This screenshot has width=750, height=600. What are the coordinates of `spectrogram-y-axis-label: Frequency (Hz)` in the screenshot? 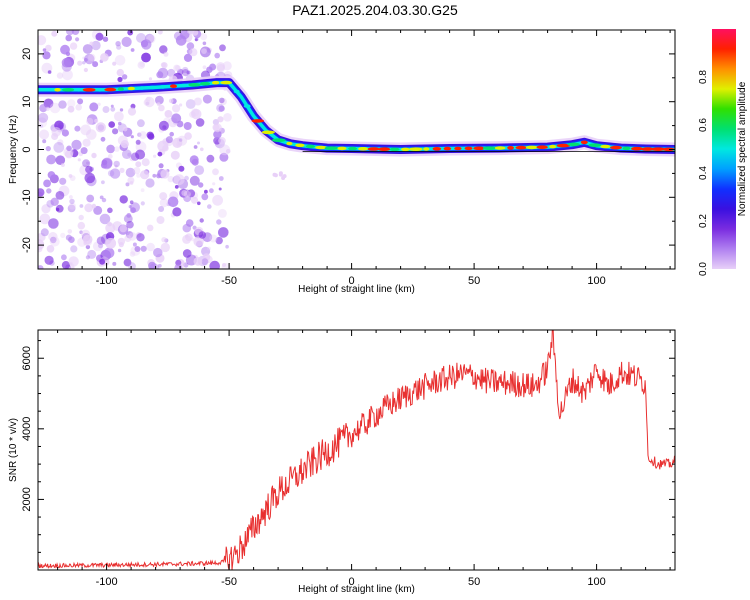 It's located at (13, 149).